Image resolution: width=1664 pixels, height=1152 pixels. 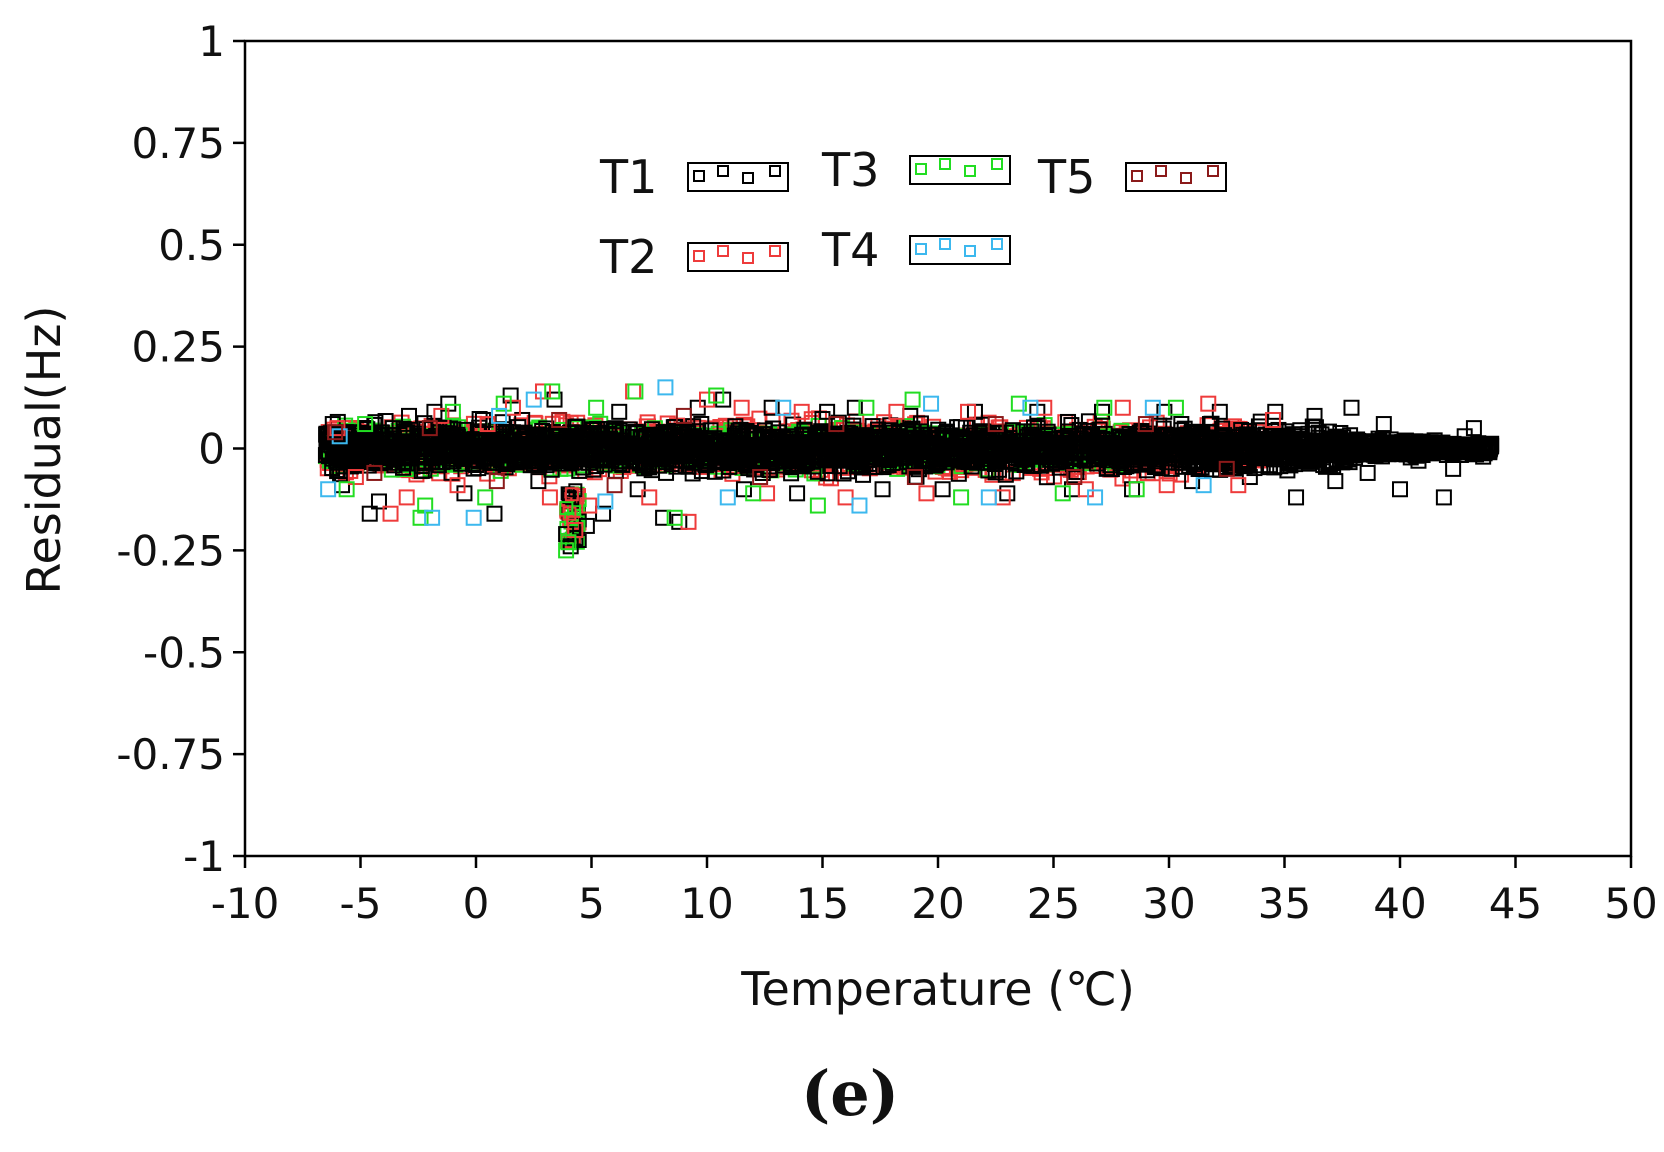 What do you see at coordinates (908, 480) in the screenshot?
I see `dense-residual-band` at bounding box center [908, 480].